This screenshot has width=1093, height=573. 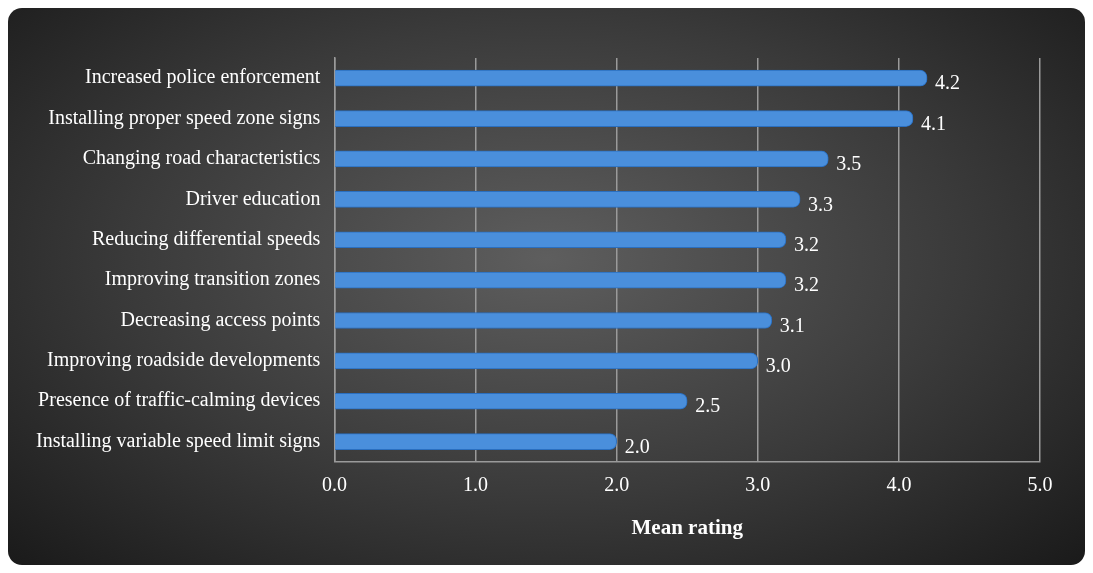 I want to click on y-tick-label: Improving roadside developments, so click(x=184, y=360).